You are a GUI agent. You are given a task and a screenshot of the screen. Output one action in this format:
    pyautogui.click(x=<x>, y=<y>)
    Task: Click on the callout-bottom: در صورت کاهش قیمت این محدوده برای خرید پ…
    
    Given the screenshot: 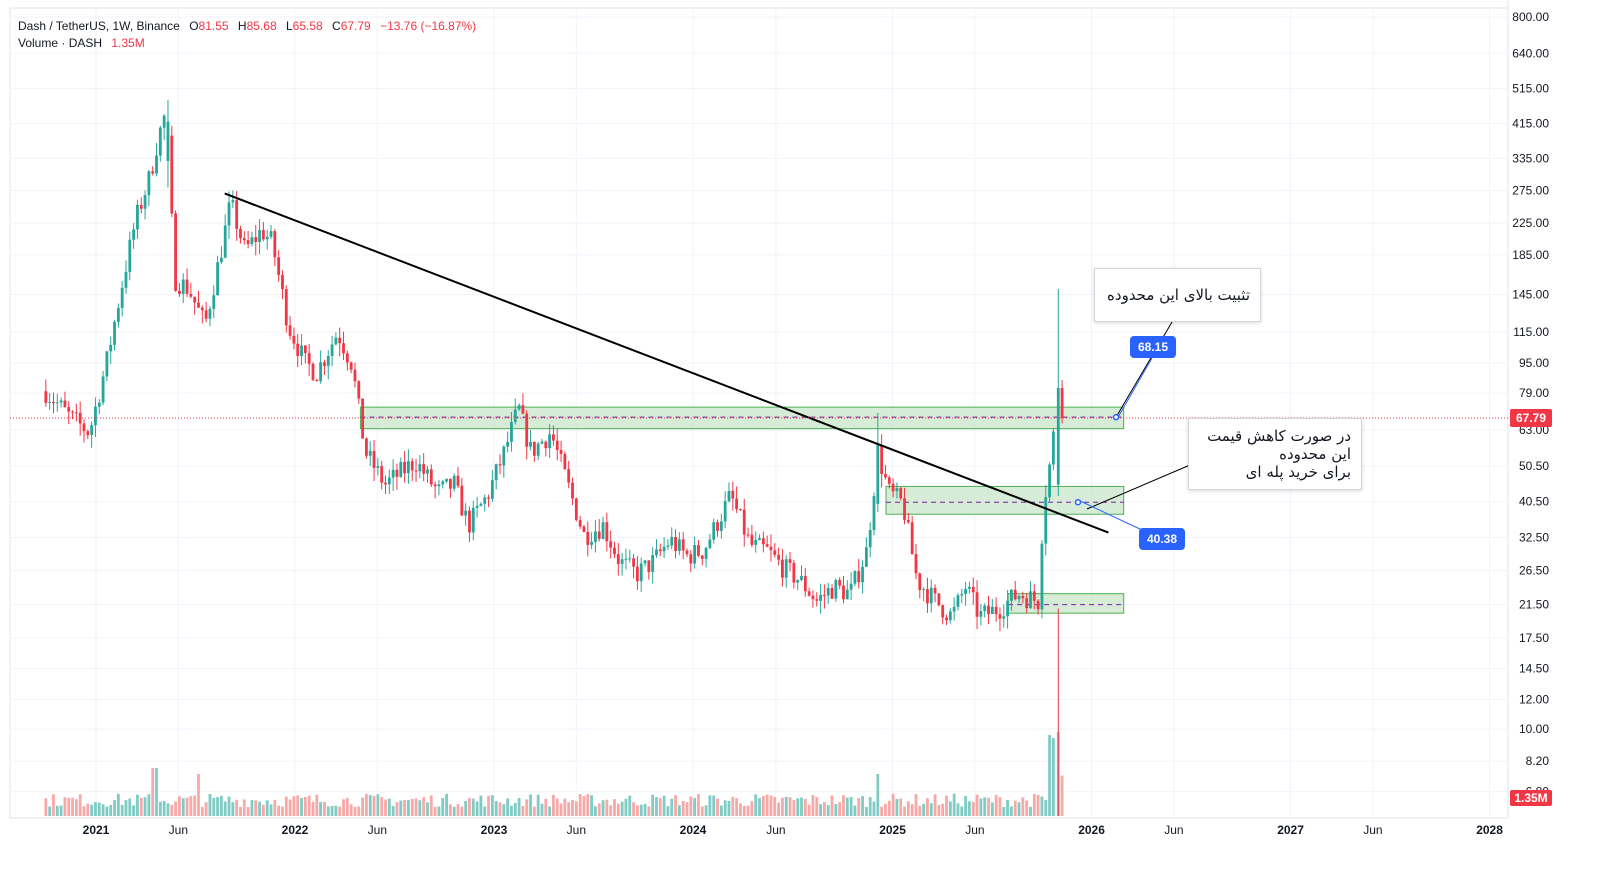 What is the action you would take?
    pyautogui.click(x=1275, y=454)
    